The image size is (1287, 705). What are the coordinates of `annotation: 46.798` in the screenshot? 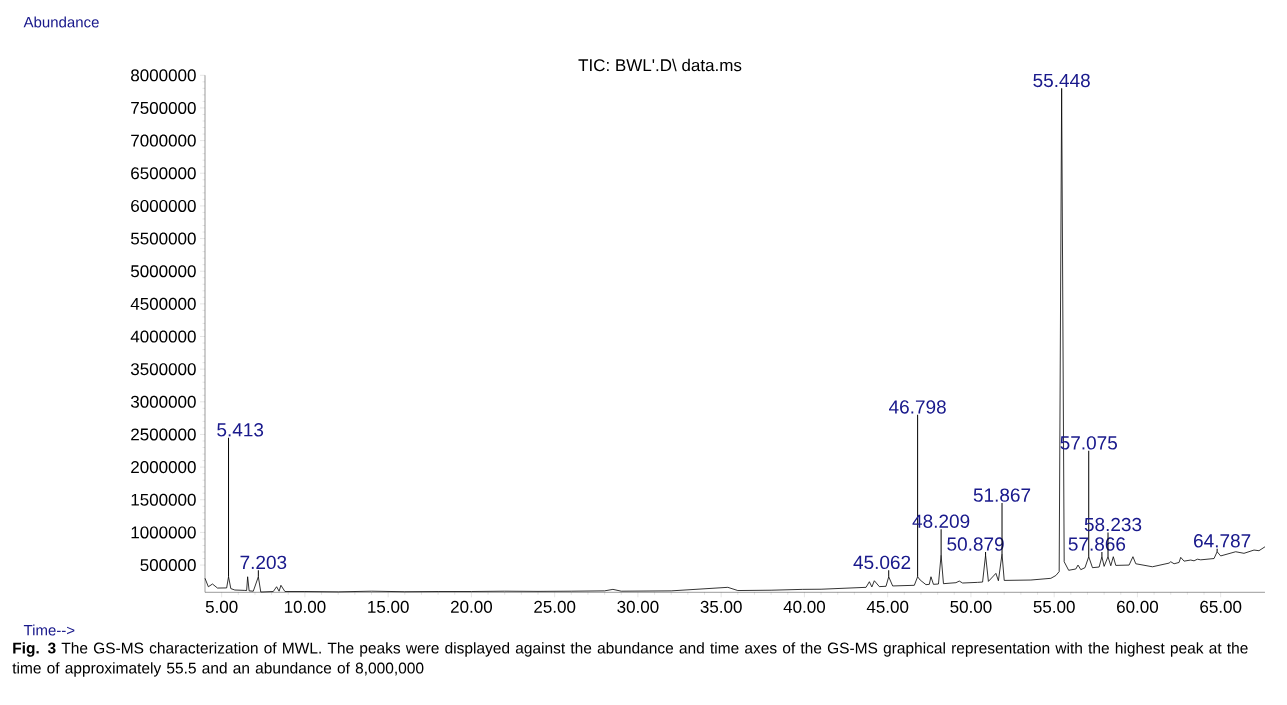 It's located at (917, 407).